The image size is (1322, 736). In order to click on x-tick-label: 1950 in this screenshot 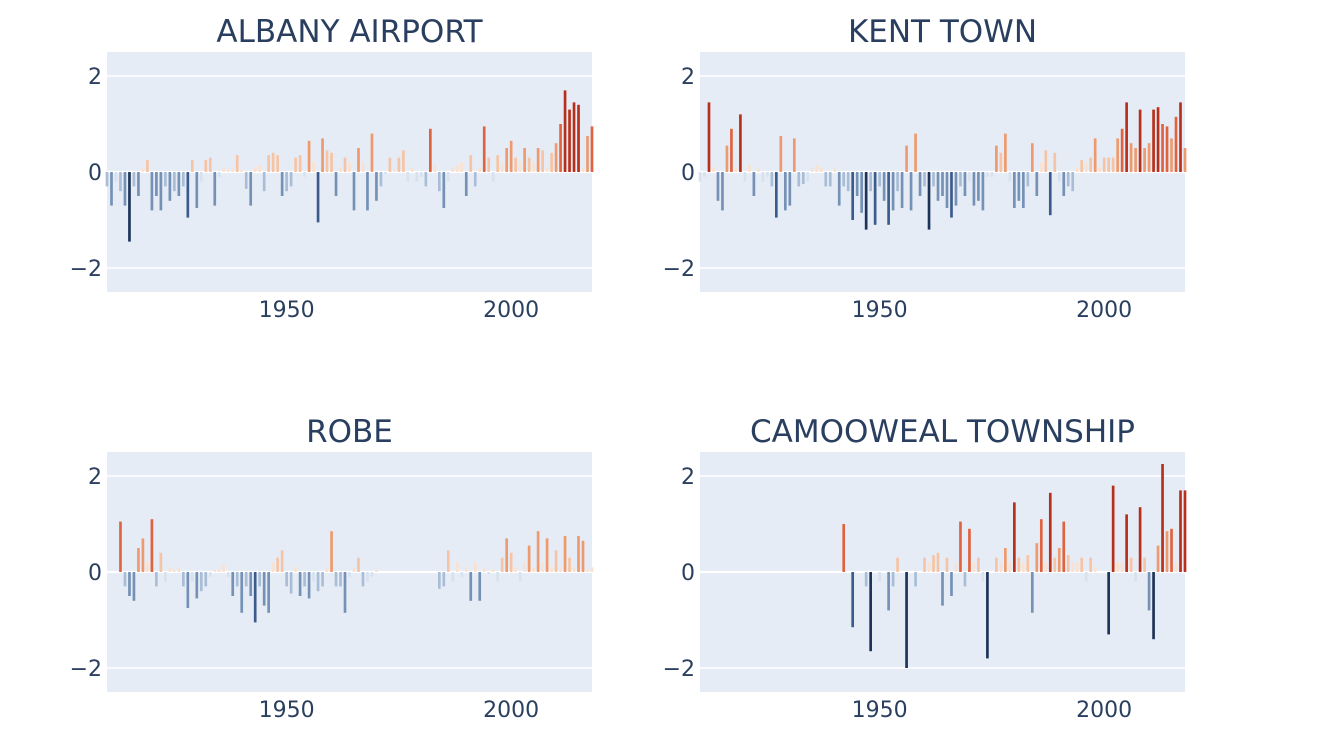, I will do `click(880, 710)`.